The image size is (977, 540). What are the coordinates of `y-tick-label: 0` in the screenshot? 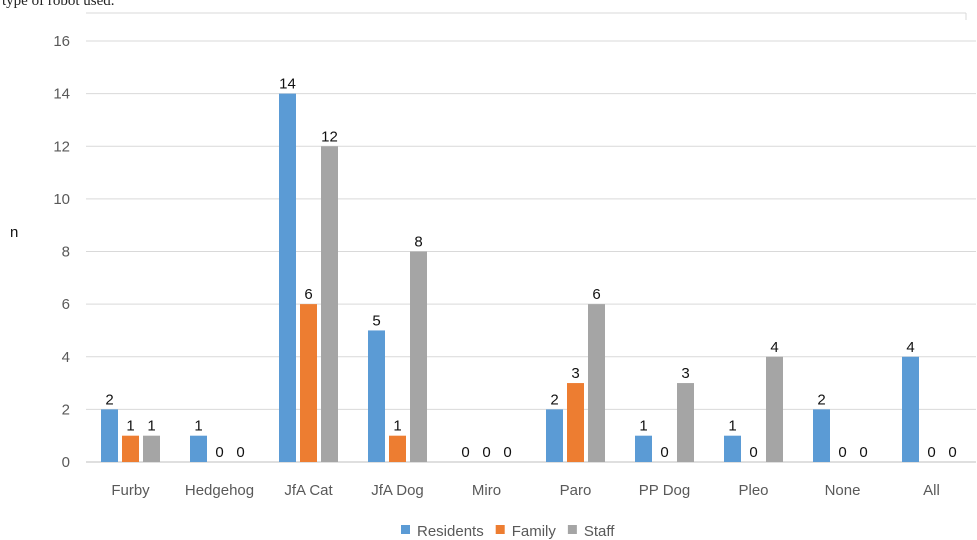 It's located at (66, 462).